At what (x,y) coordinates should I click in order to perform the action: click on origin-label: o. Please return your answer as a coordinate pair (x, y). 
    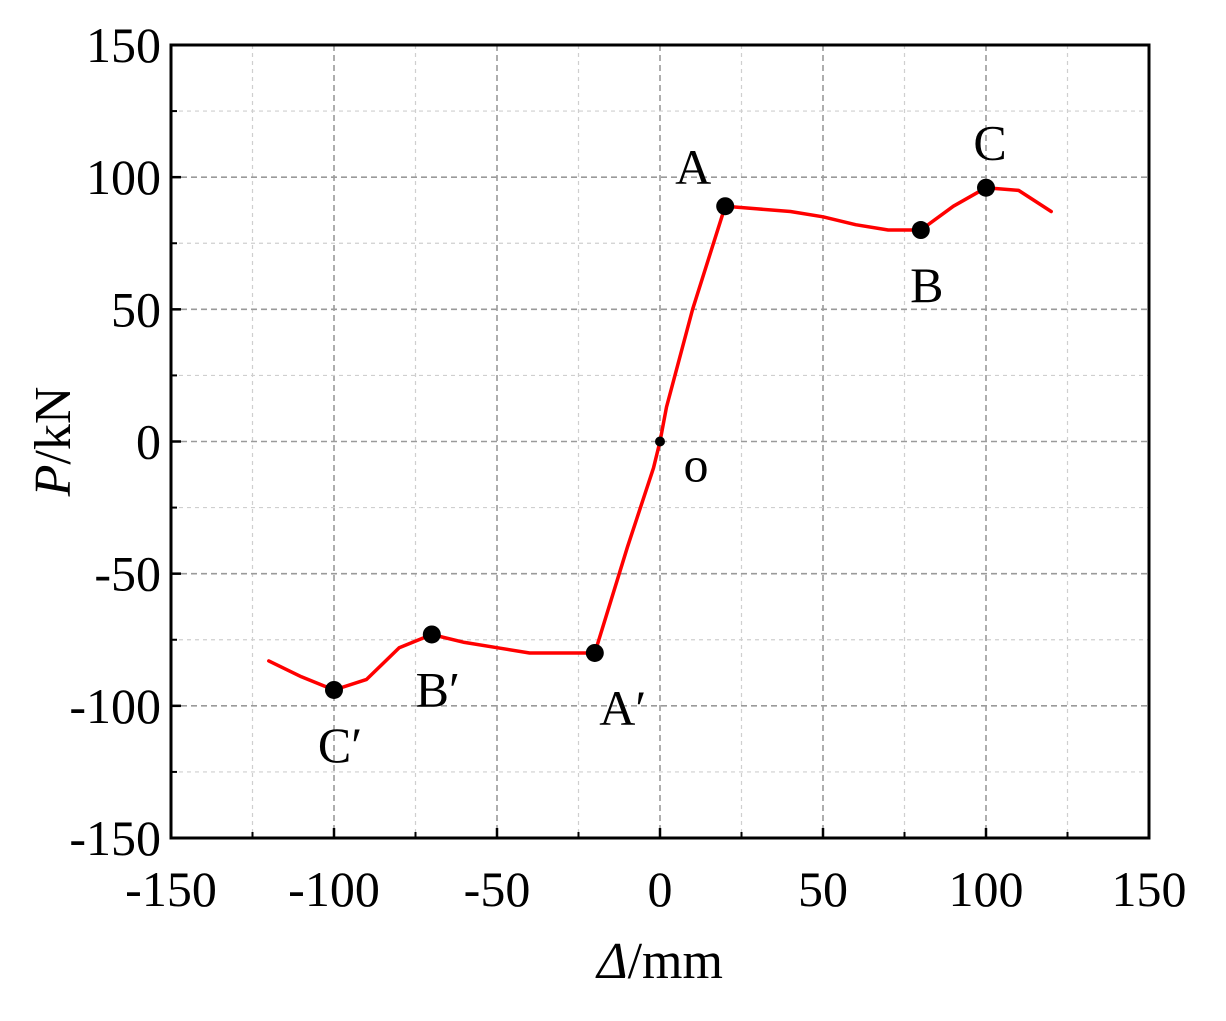
    Looking at the image, I should click on (696, 465).